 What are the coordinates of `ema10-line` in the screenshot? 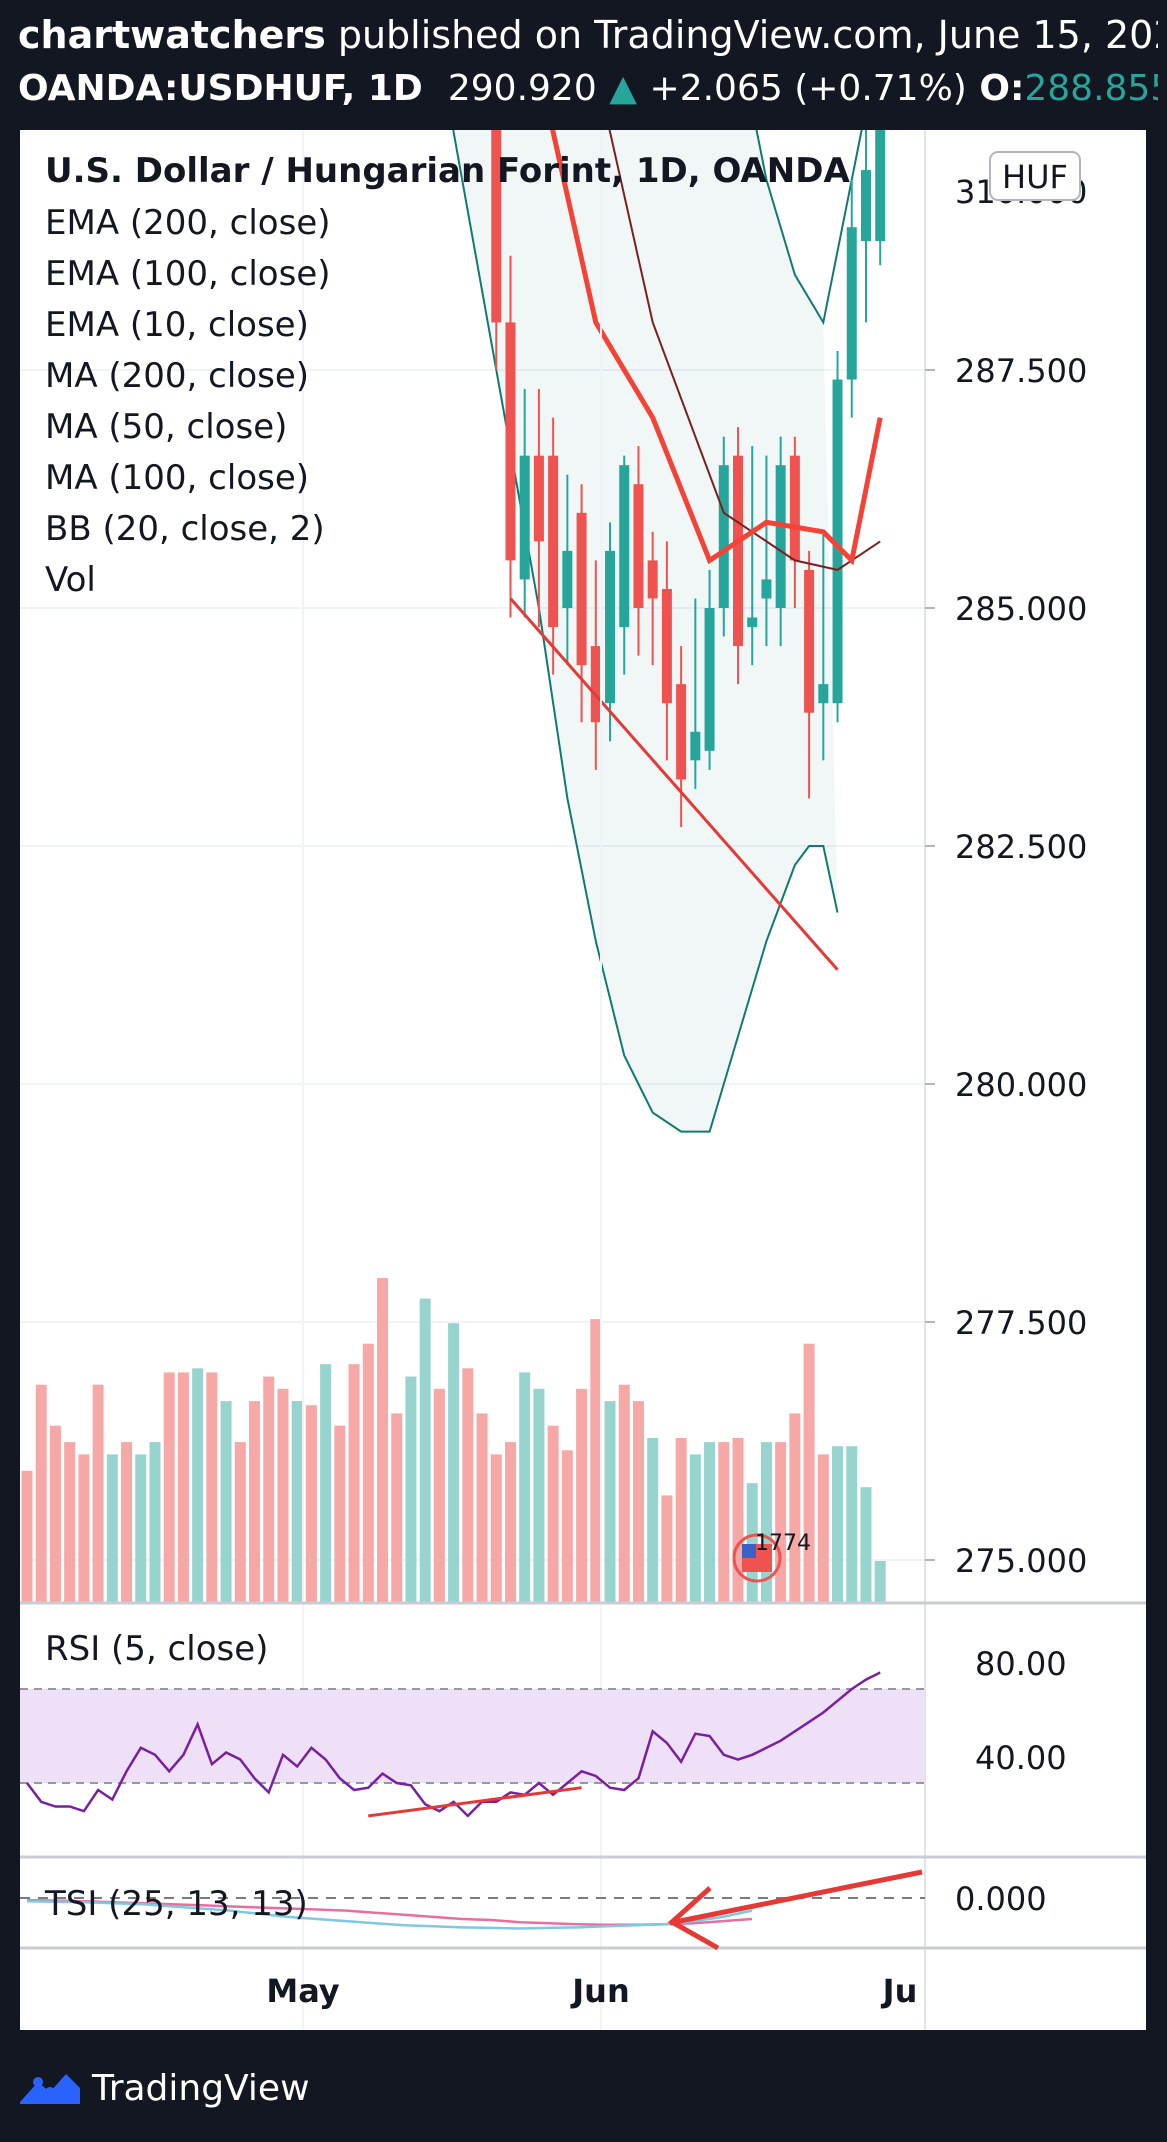 It's located at (716, 348).